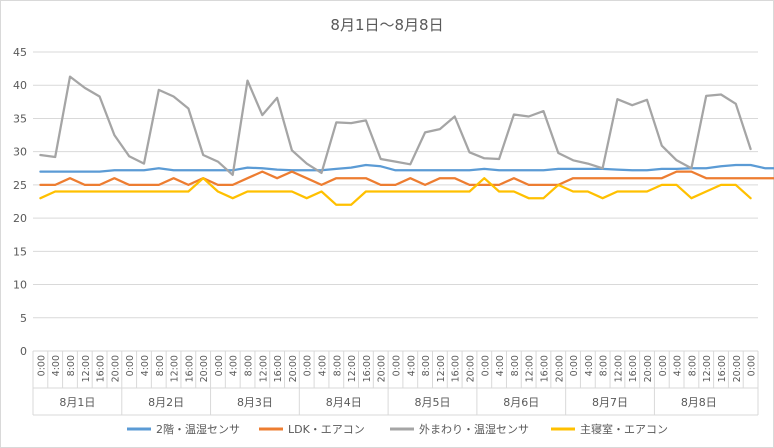  Describe the element at coordinates (20, 218) in the screenshot. I see `y-tick-label: 20` at that location.